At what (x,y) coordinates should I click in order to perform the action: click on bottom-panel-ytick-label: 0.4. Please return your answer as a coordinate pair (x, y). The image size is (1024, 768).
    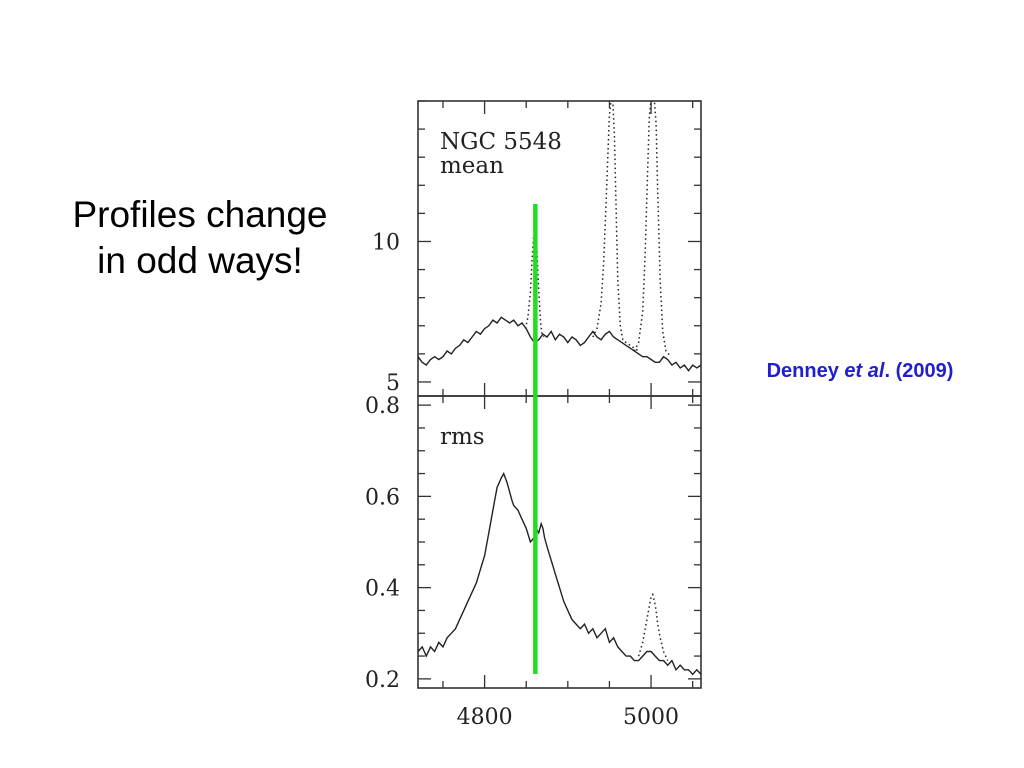
    Looking at the image, I should click on (382, 589).